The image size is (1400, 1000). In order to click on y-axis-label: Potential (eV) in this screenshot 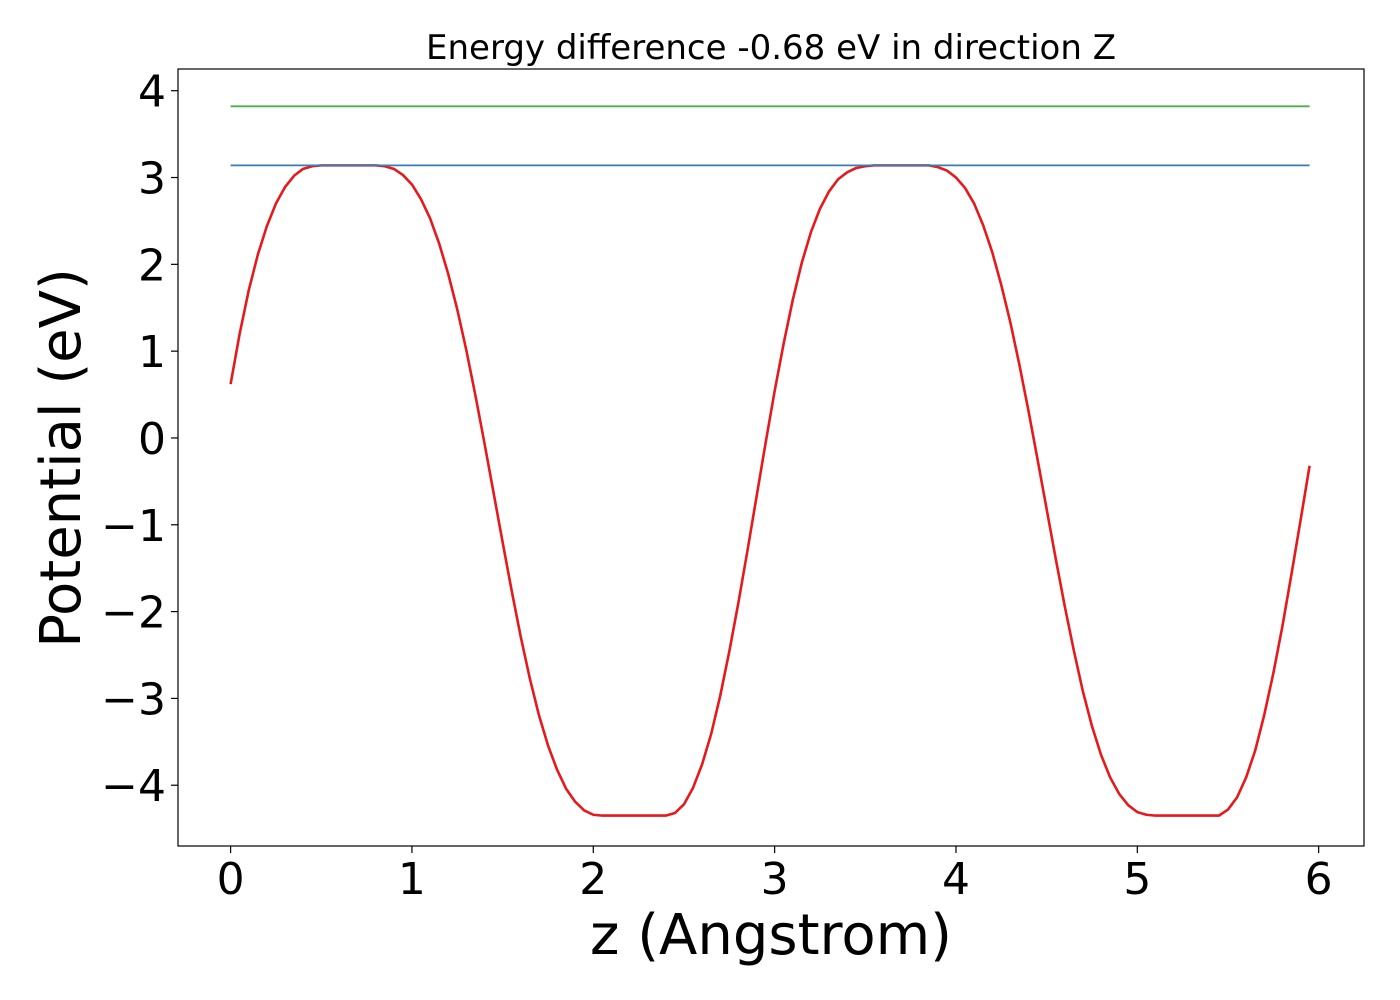, I will do `click(61, 458)`.